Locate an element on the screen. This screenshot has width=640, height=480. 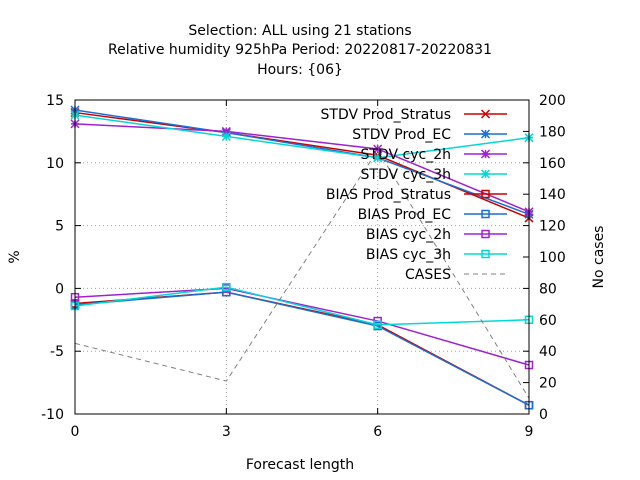
y2-tick-label: 180 is located at coordinates (552, 132).